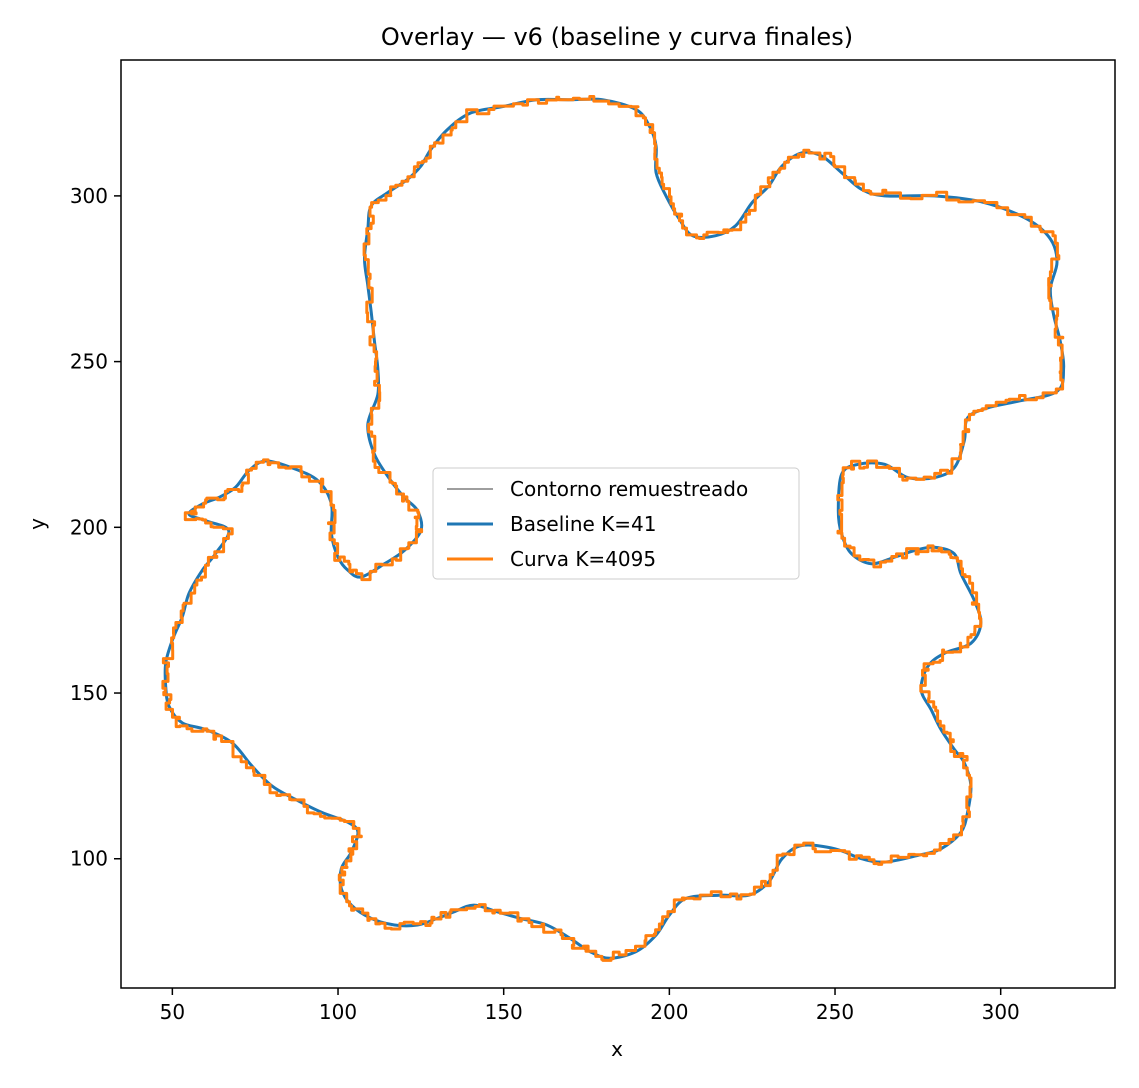 Image resolution: width=1139 pixels, height=1088 pixels. I want to click on x-tick-label: 50, so click(172, 1012).